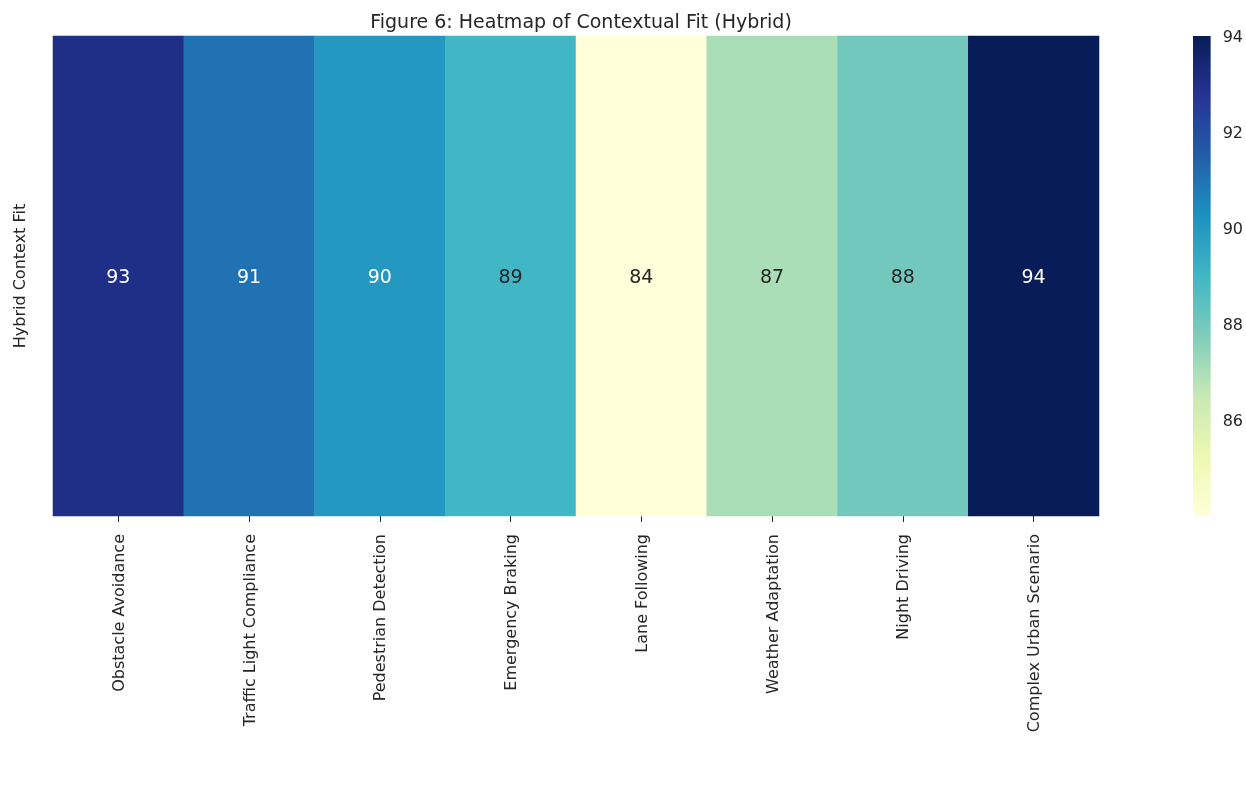 Image resolution: width=1246 pixels, height=801 pixels. I want to click on x-tick-label: Pedestrian Detection, so click(380, 618).